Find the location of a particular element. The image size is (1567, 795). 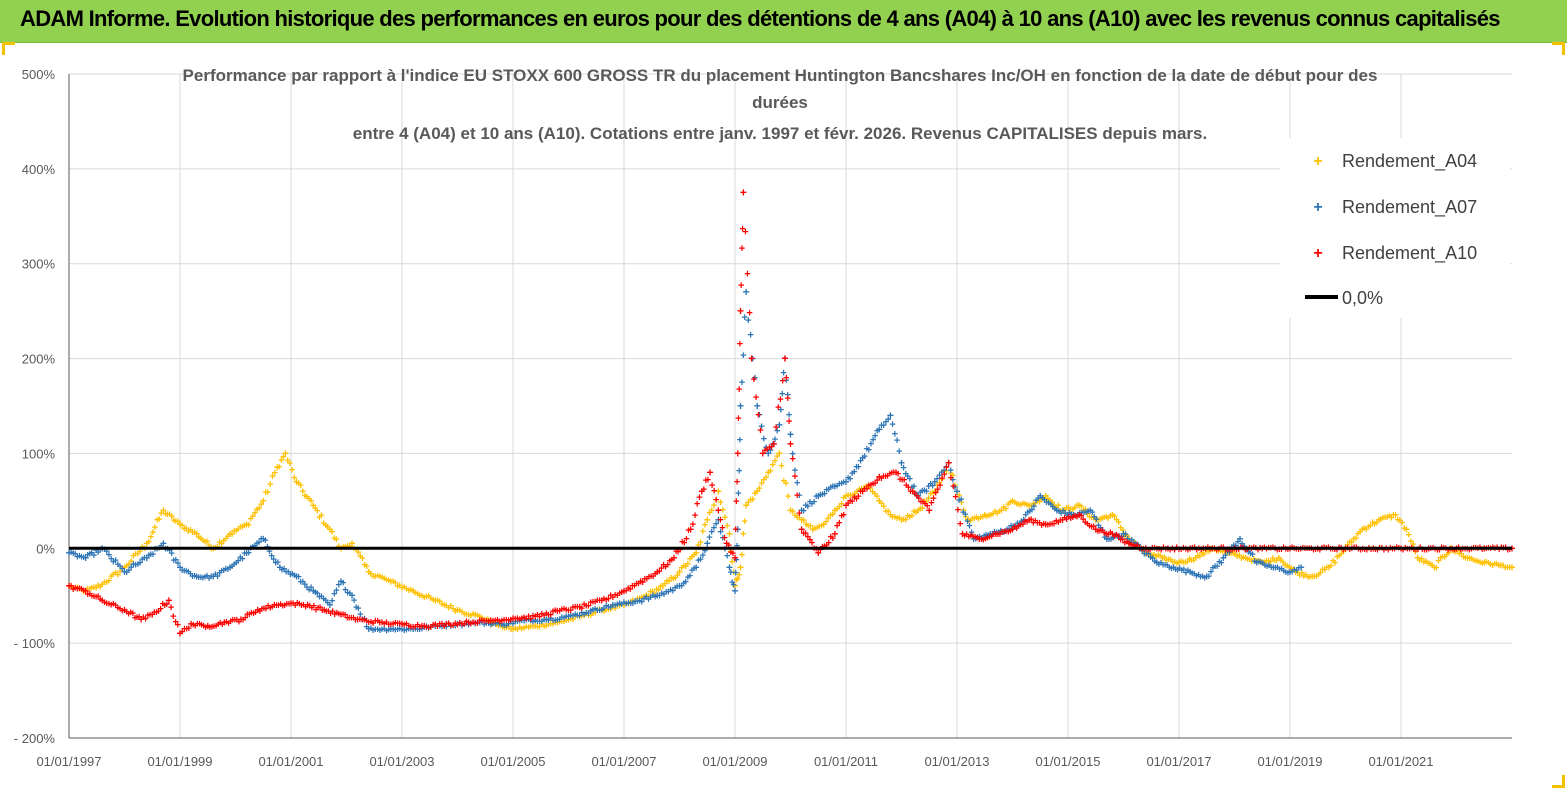

y-tick-label: 100% is located at coordinates (39, 453).